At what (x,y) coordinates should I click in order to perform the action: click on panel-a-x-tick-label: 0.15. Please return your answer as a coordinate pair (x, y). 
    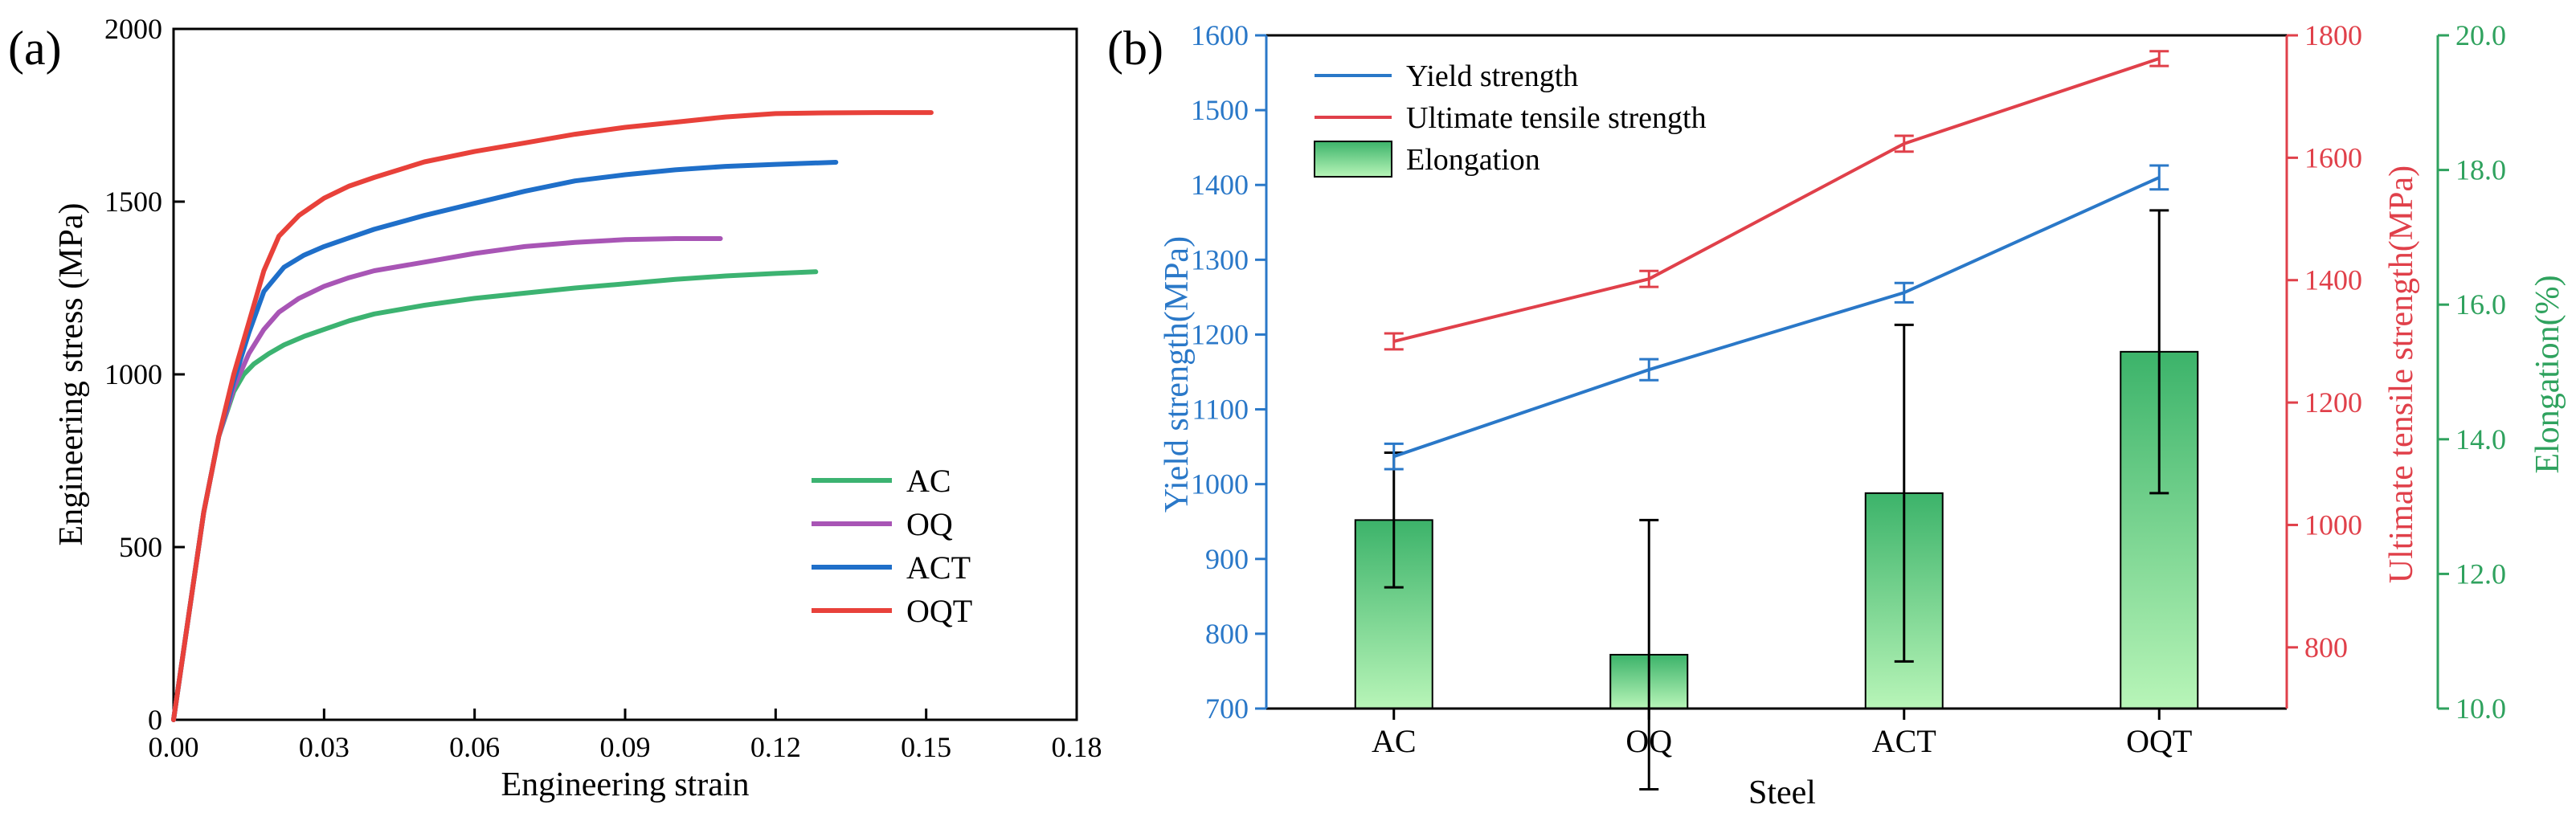
    Looking at the image, I should click on (926, 747).